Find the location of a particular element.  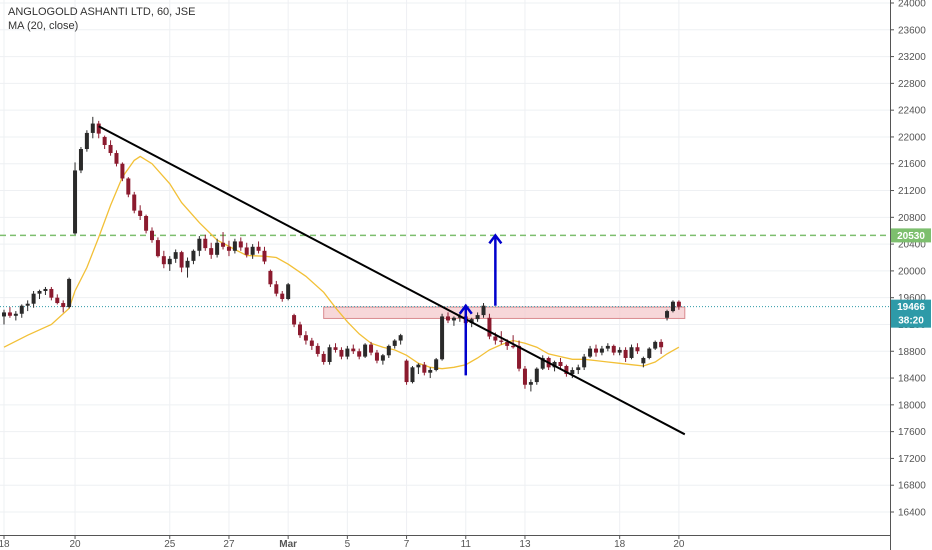

time-axis-label: 5 is located at coordinates (348, 544).